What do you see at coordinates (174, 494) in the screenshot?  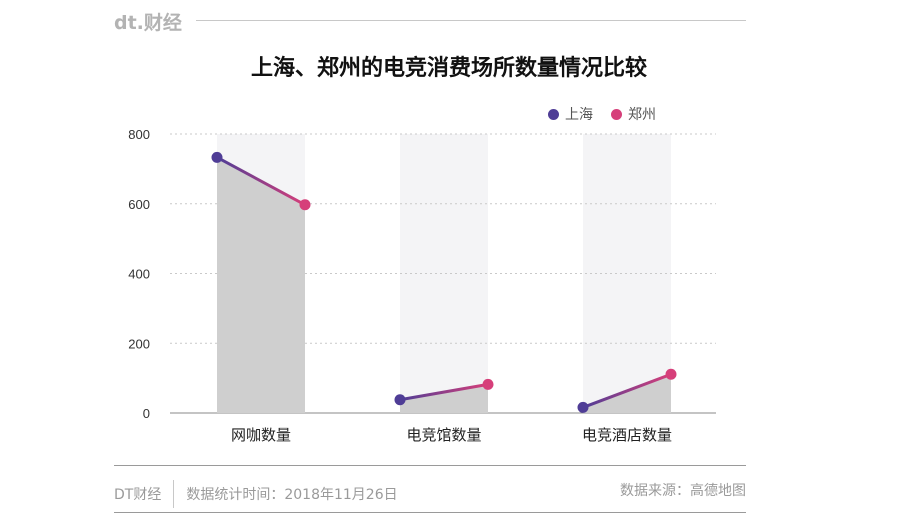 I see `footer-separator` at bounding box center [174, 494].